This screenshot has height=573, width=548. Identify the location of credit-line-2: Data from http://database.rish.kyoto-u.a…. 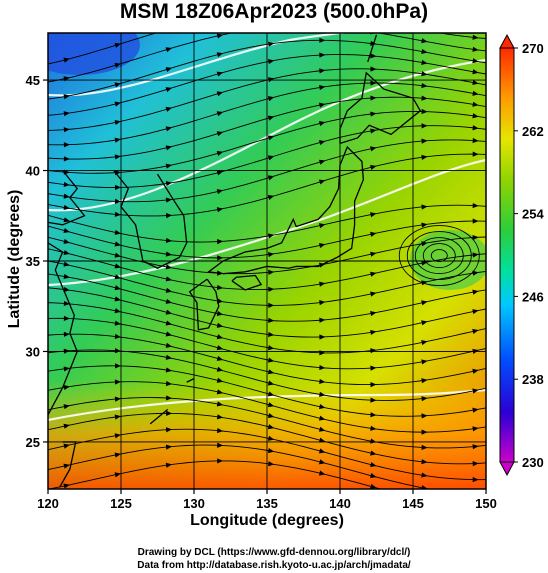
(274, 565).